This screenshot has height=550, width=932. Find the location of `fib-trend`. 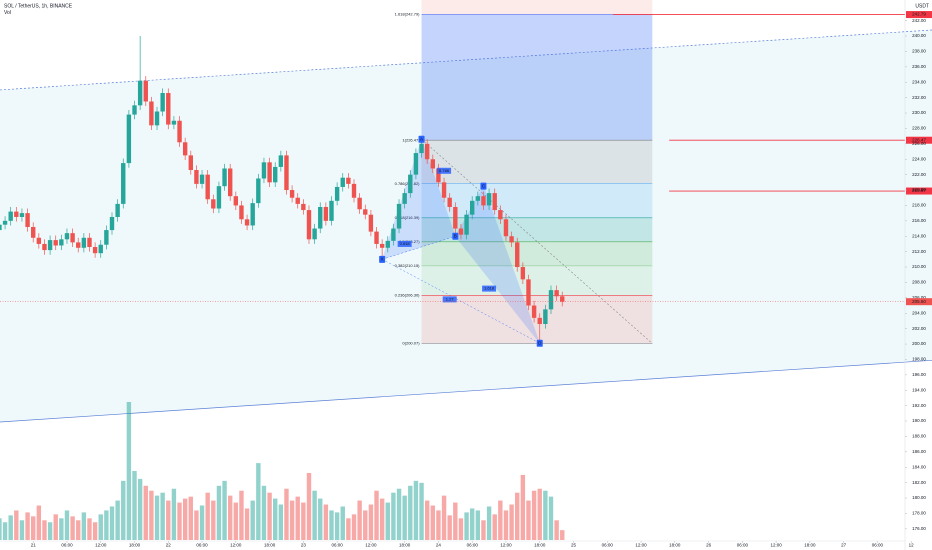

fib-trend is located at coordinates (537, 241).